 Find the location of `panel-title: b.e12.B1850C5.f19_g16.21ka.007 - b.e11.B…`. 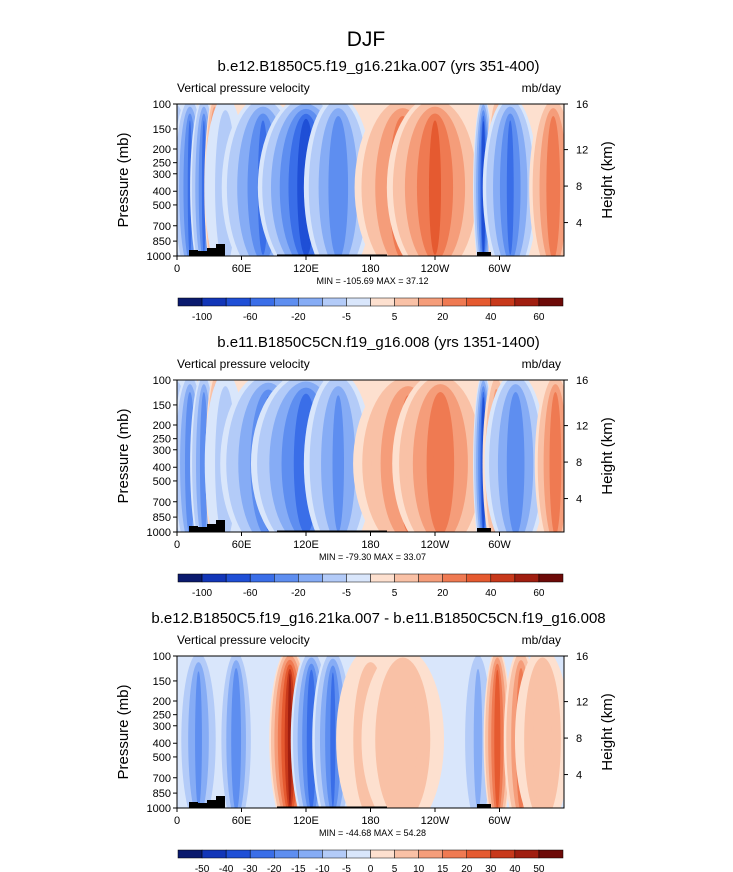

panel-title: b.e12.B1850C5.f19_g16.21ka.007 - b.e11.B… is located at coordinates (378, 618).